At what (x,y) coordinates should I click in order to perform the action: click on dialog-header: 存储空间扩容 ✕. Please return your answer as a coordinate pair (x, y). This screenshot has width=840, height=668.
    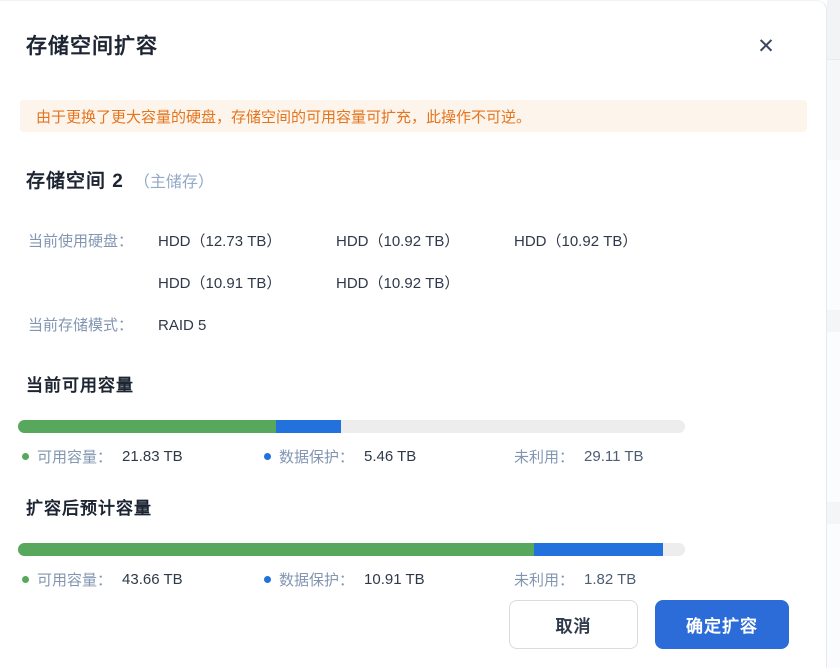
    Looking at the image, I should click on (413, 30).